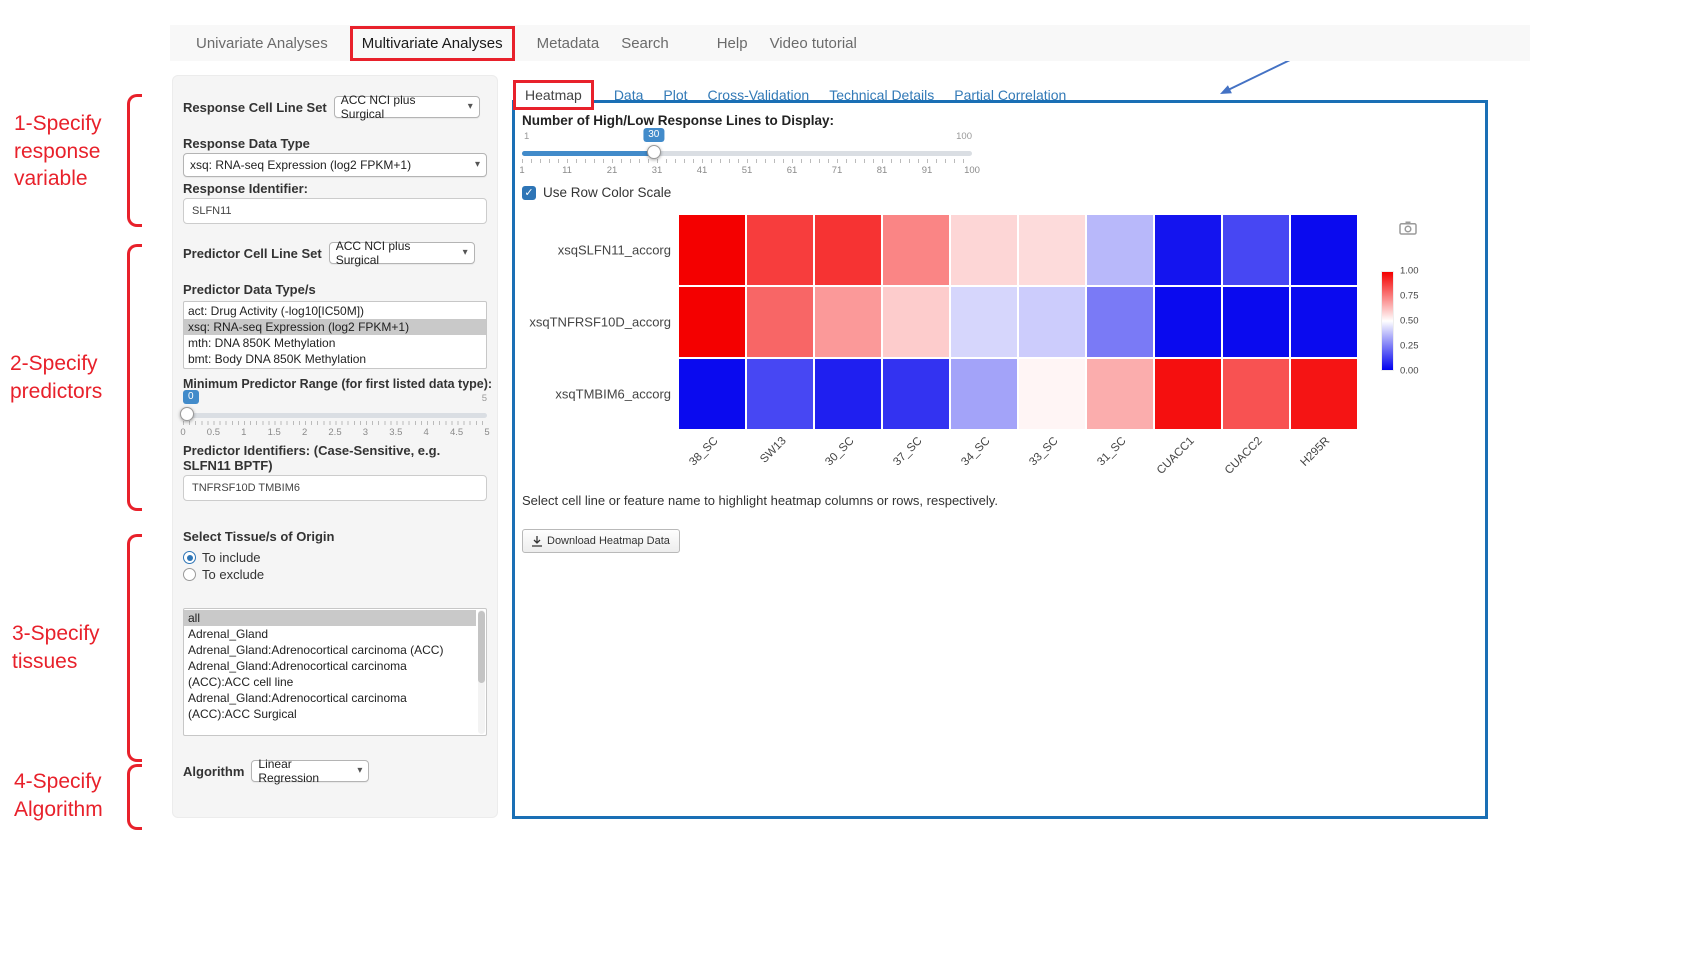 The height and width of the screenshot is (956, 1700). I want to click on predictor-data-type-option: act: Drug Activity (-log10[IC50M]), so click(276, 311).